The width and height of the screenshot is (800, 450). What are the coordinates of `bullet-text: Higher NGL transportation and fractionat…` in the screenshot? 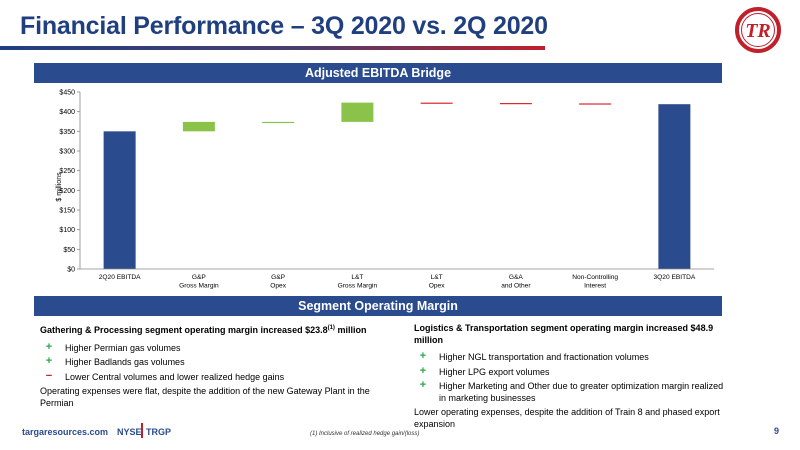 It's located at (544, 357).